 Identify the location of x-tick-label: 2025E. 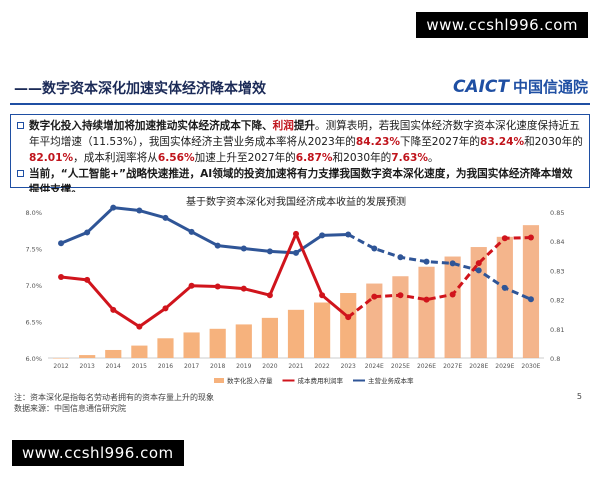
(400, 366).